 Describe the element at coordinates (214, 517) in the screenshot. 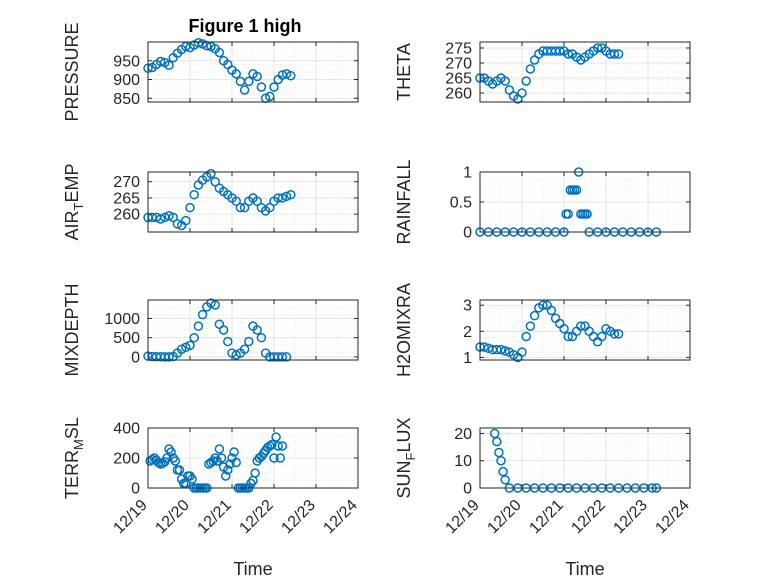

I see `x-tick-label: 12/21` at that location.